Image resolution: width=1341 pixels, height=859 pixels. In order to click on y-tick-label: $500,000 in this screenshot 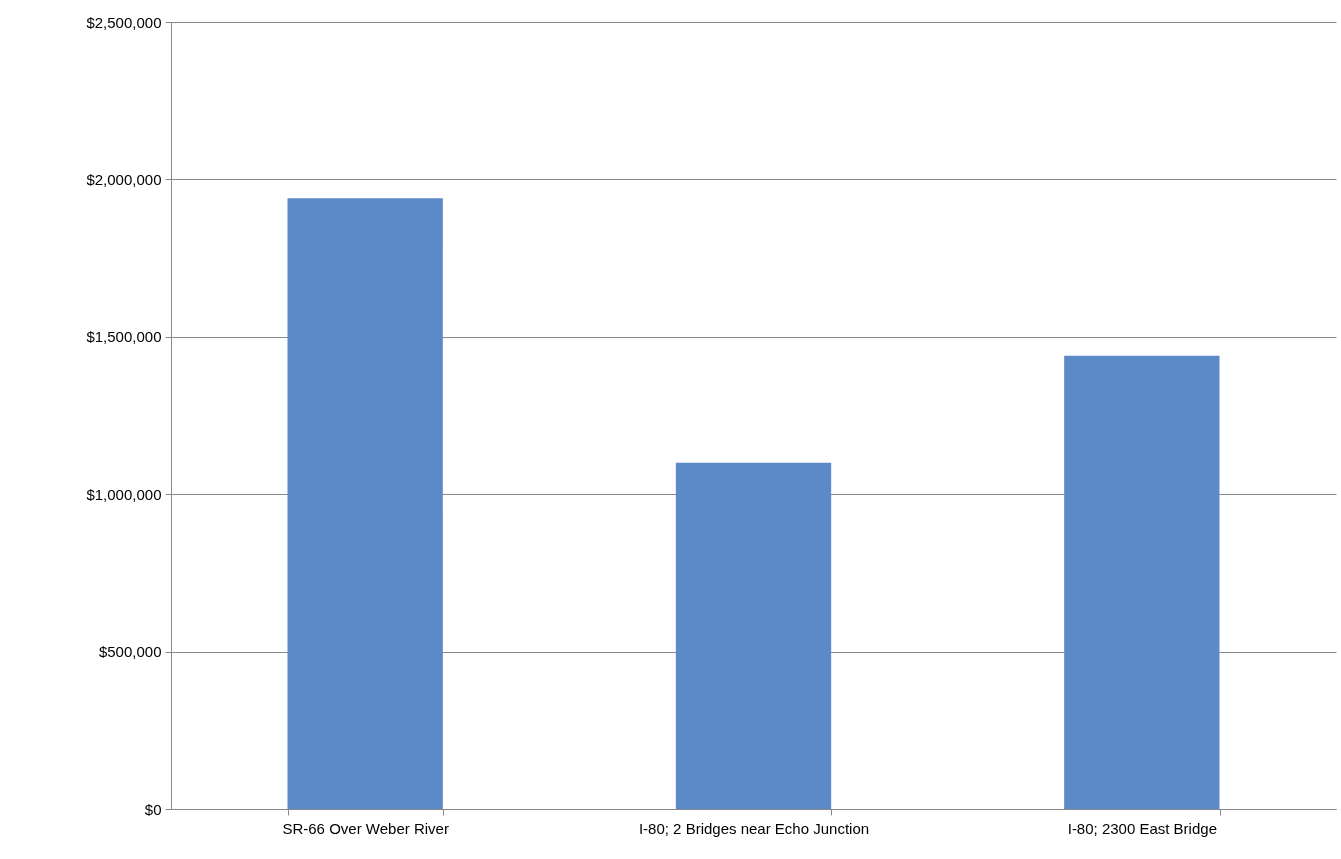, I will do `click(130, 652)`.